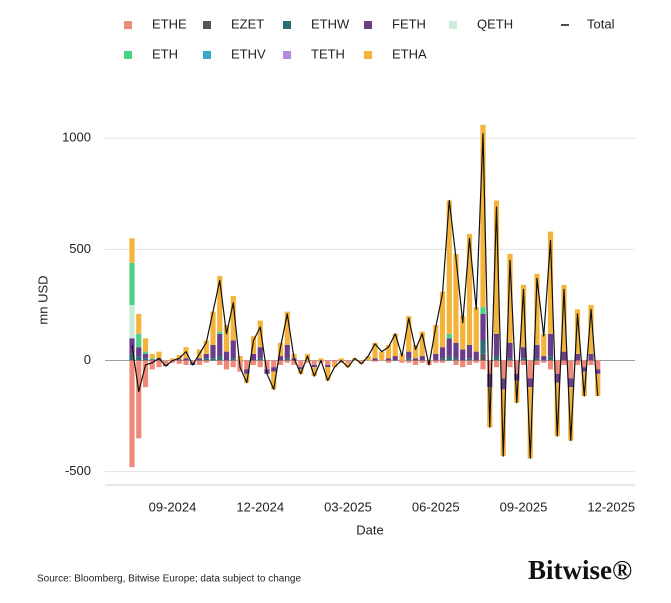 This screenshot has width=671, height=603. Describe the element at coordinates (436, 506) in the screenshot. I see `x-tick-label: 06-2025` at that location.